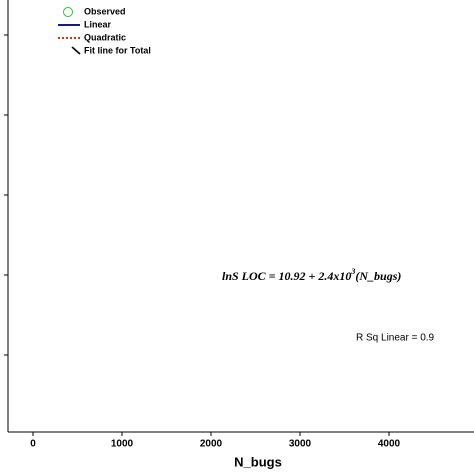  I want to click on equation-text: lnS LOC = 10.92 + 2.4x10, so click(286, 276).